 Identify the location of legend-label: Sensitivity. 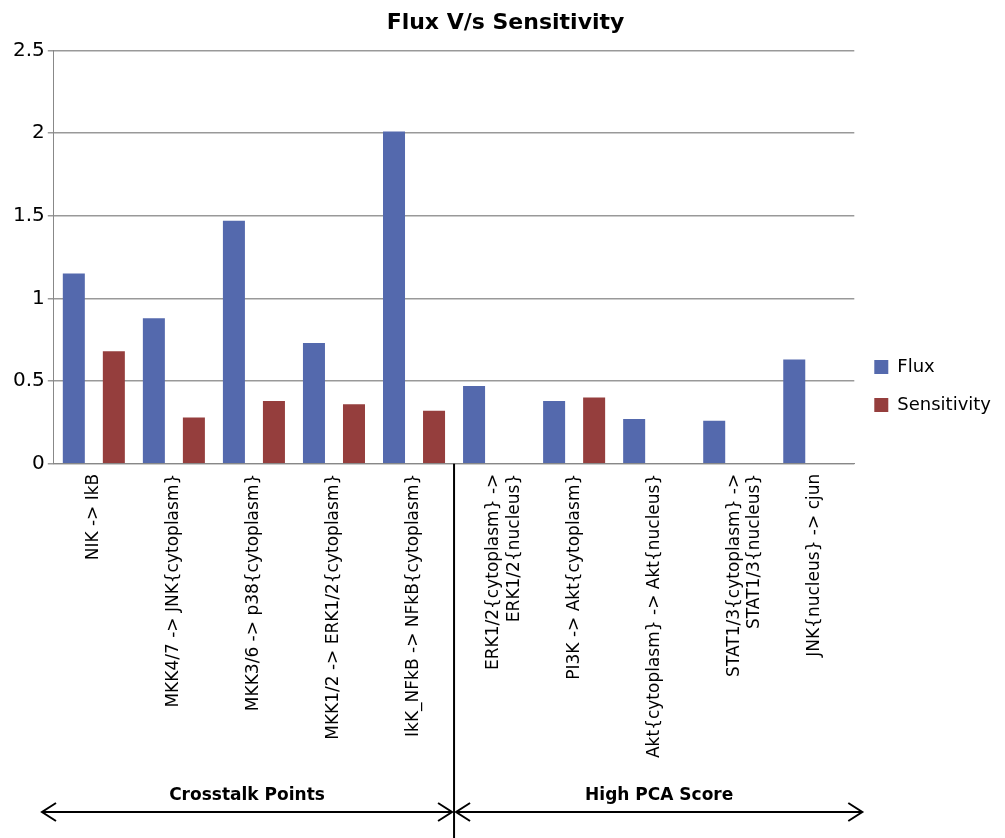
(944, 403).